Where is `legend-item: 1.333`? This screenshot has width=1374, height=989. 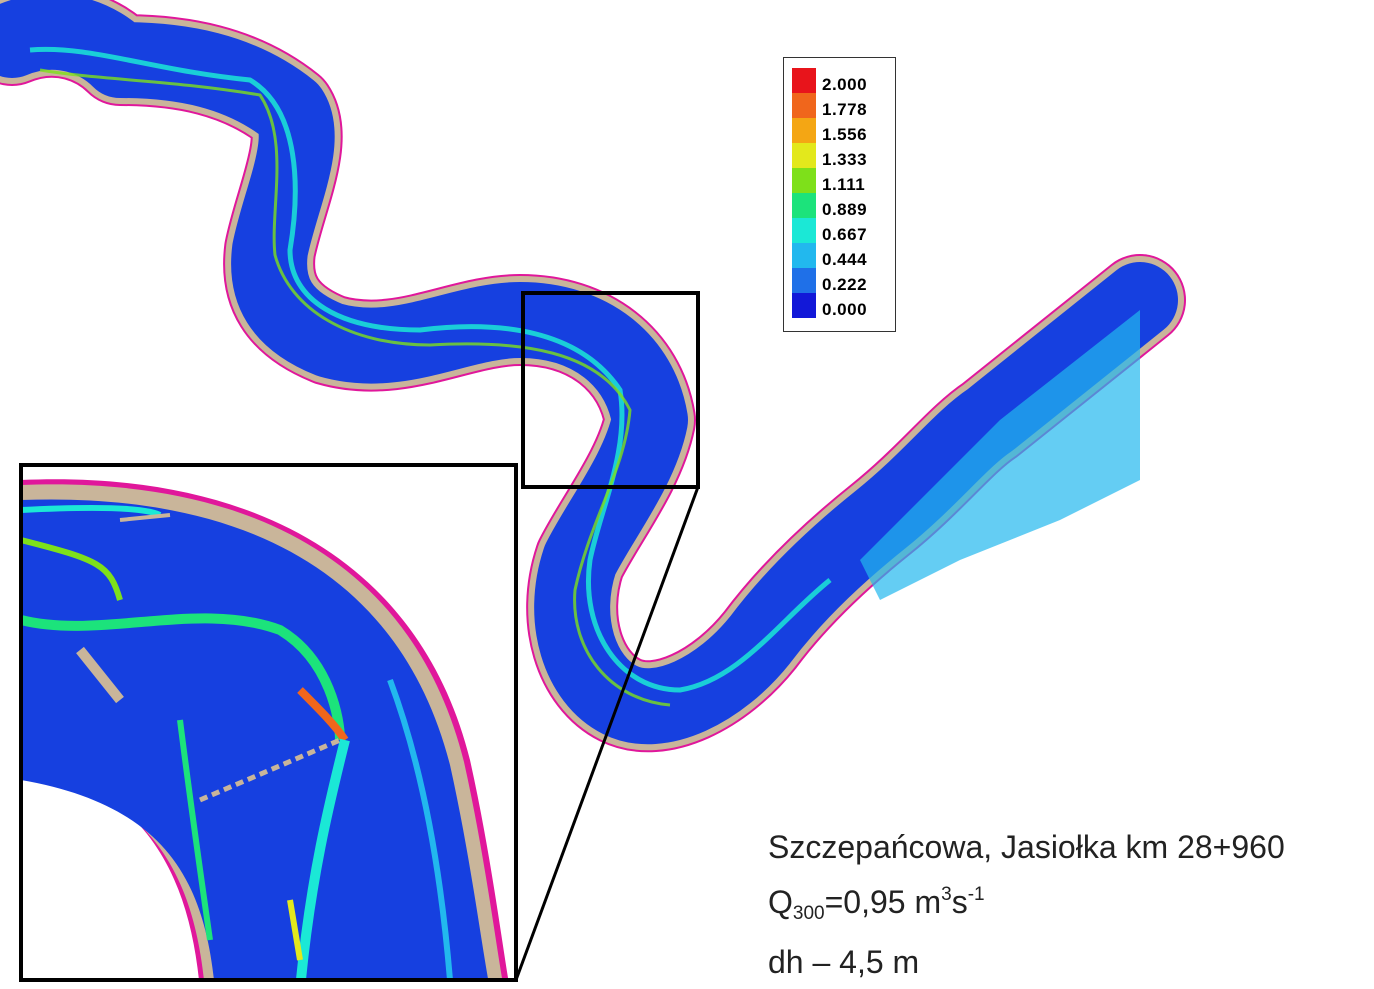
legend-item: 1.333 is located at coordinates (842, 156).